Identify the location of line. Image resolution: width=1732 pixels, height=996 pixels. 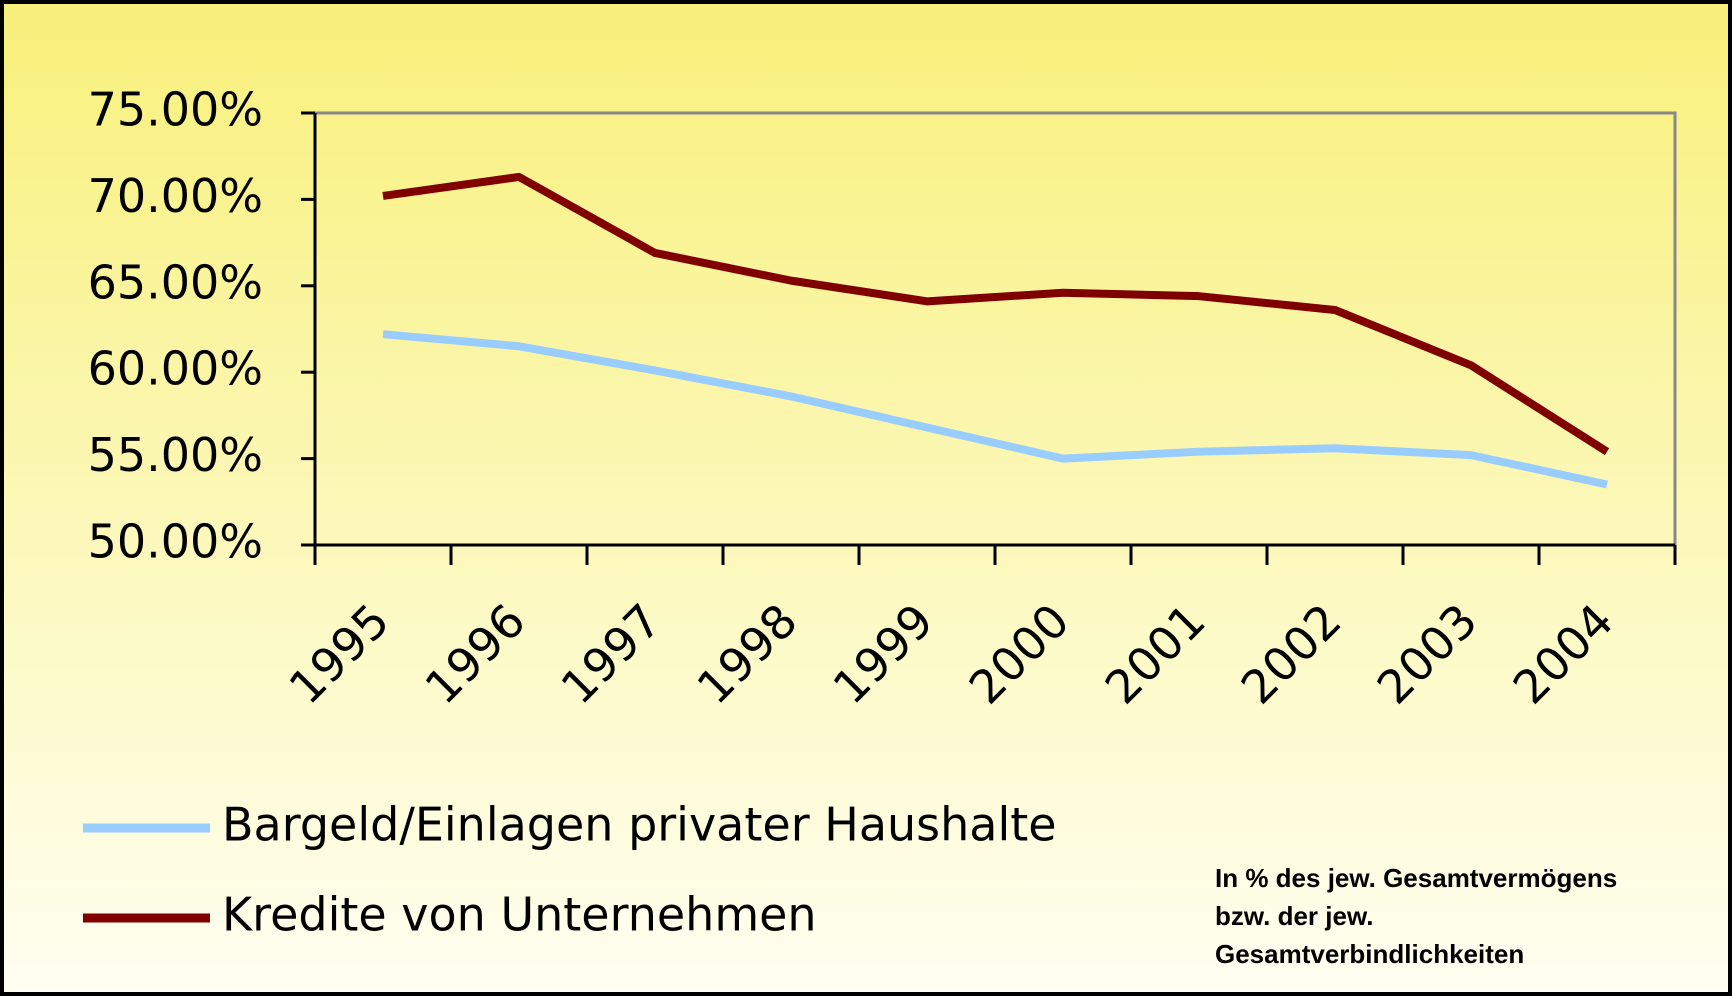
(995, 409).